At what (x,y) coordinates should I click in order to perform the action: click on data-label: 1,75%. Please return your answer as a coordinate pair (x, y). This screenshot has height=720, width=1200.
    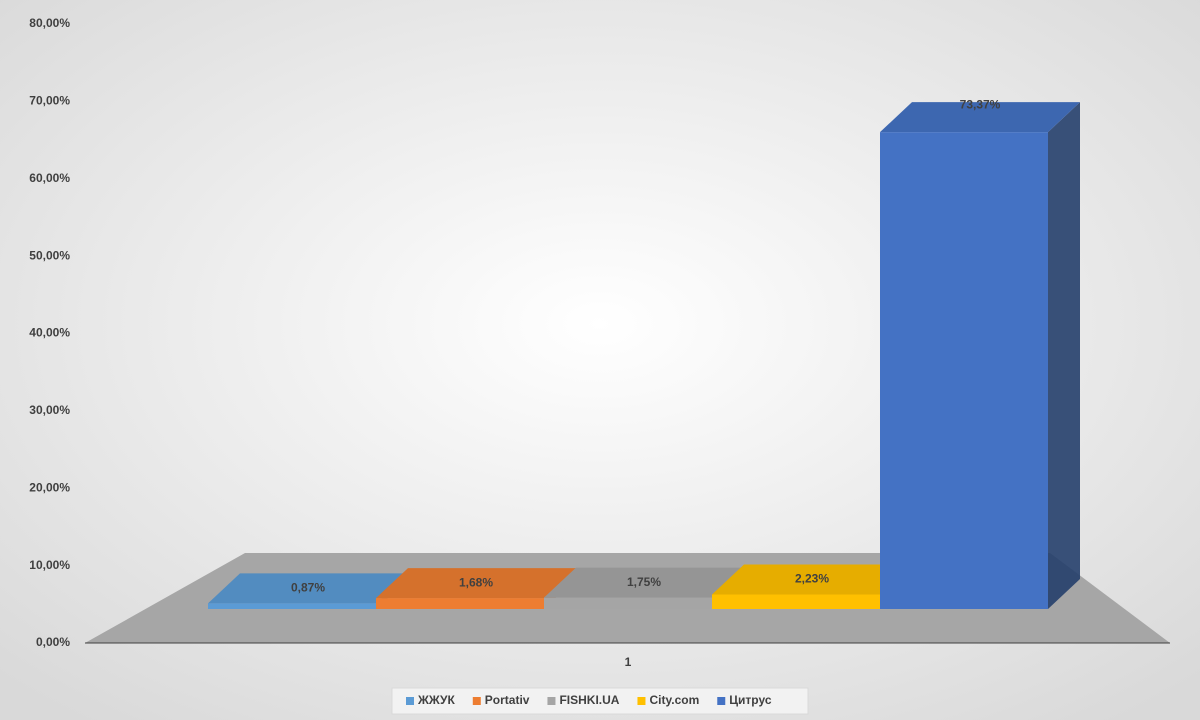
    Looking at the image, I should click on (644, 582).